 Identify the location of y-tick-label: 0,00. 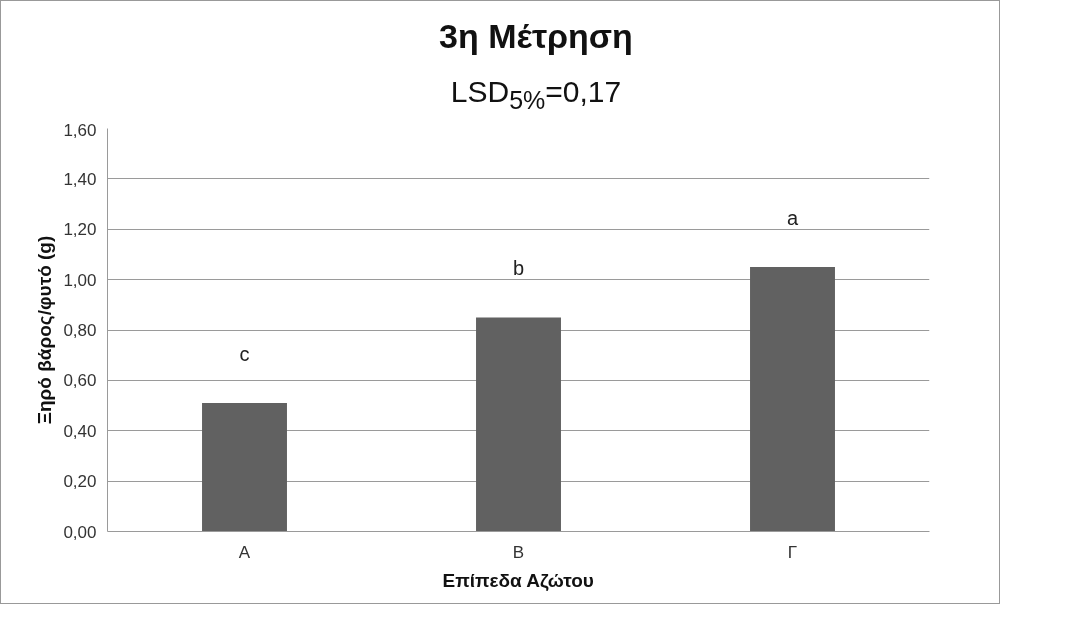
(80, 532).